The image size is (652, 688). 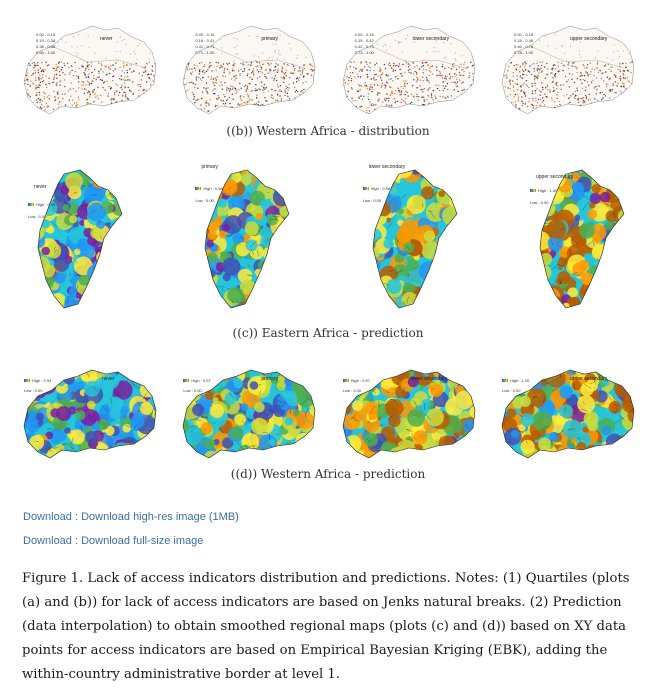 I want to click on legend-item: 0.16 - 0.41, so click(x=205, y=40).